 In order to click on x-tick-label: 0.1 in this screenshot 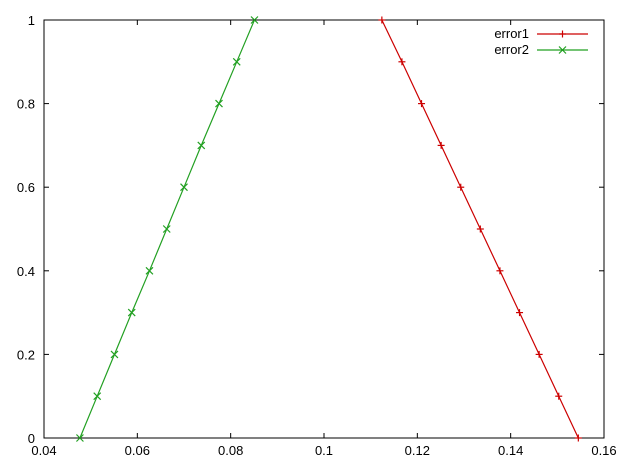, I will do `click(324, 450)`.